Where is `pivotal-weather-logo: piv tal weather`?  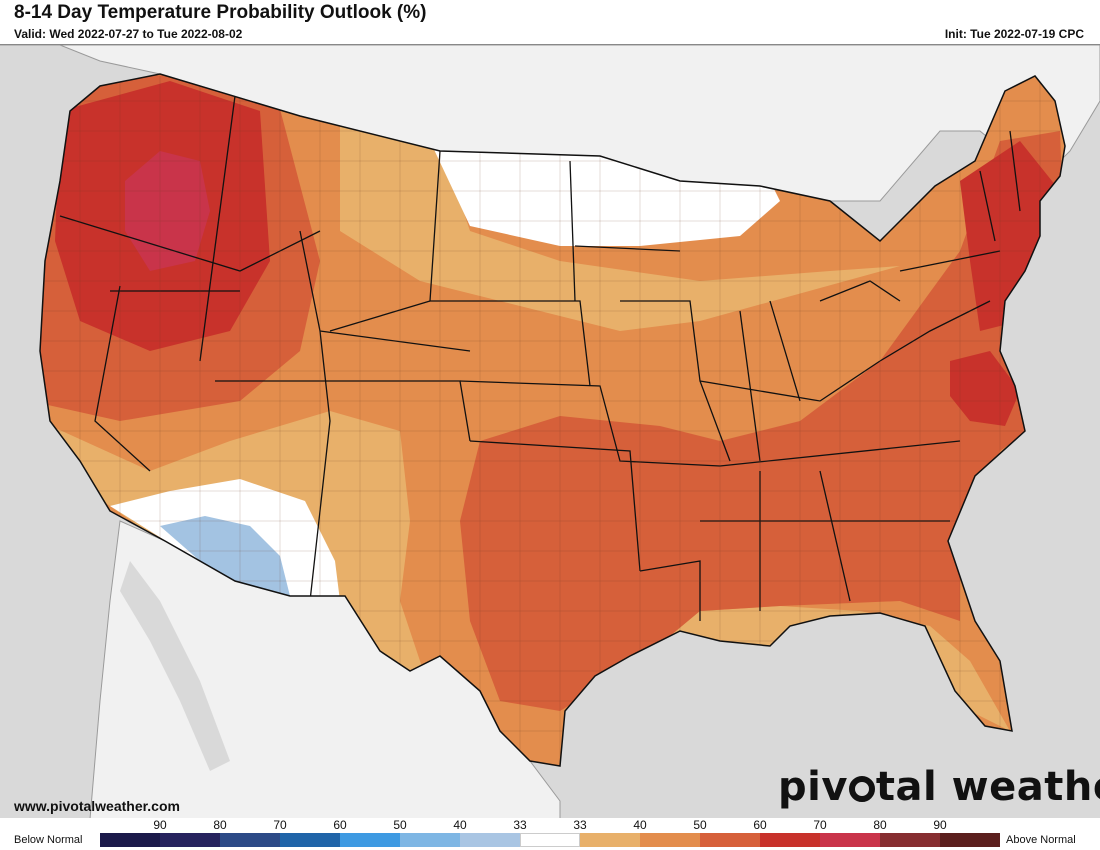 pivotal-weather-logo: piv tal weather is located at coordinates (939, 787).